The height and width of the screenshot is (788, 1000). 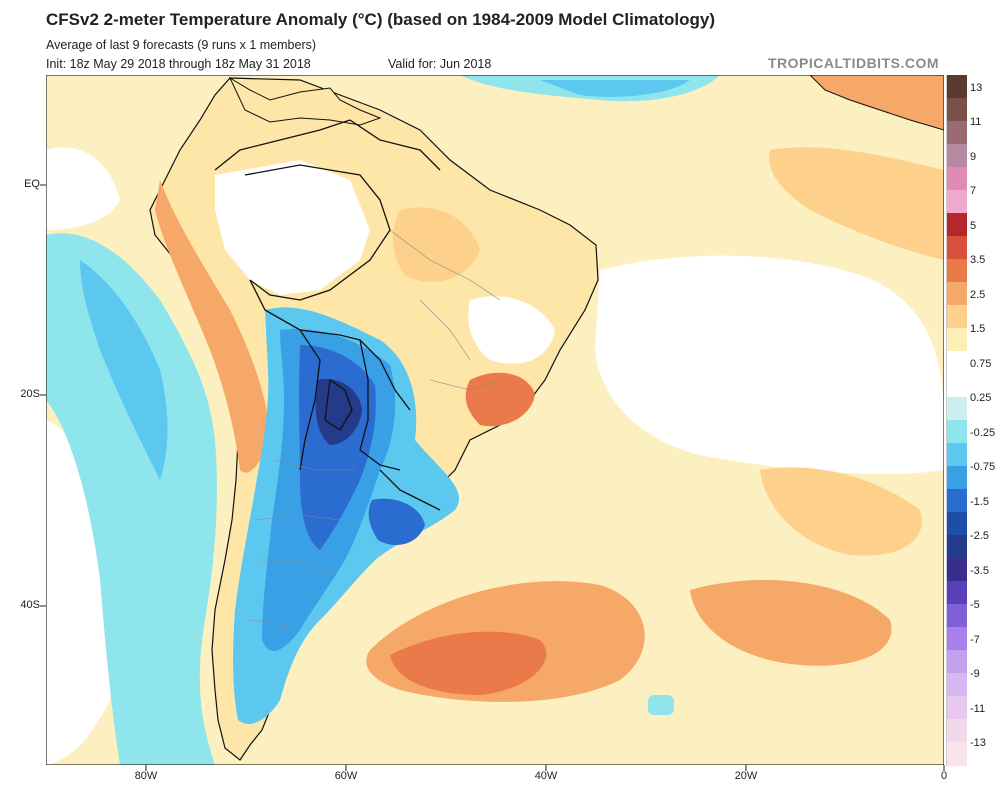 I want to click on neutral-area-brazil-east, so click(x=511, y=330).